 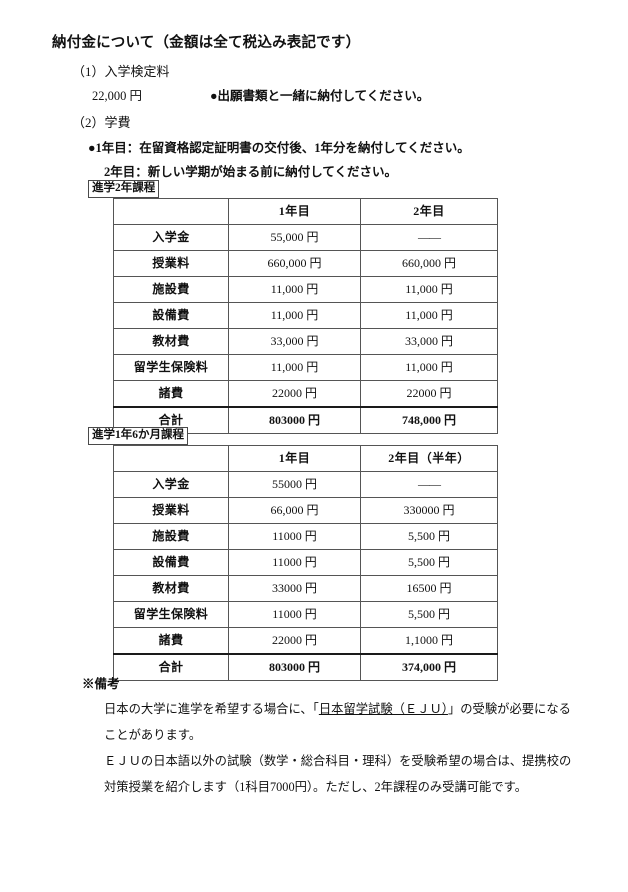 What do you see at coordinates (294, 588) in the screenshot?
I see `row-value-year1: 33000 円` at bounding box center [294, 588].